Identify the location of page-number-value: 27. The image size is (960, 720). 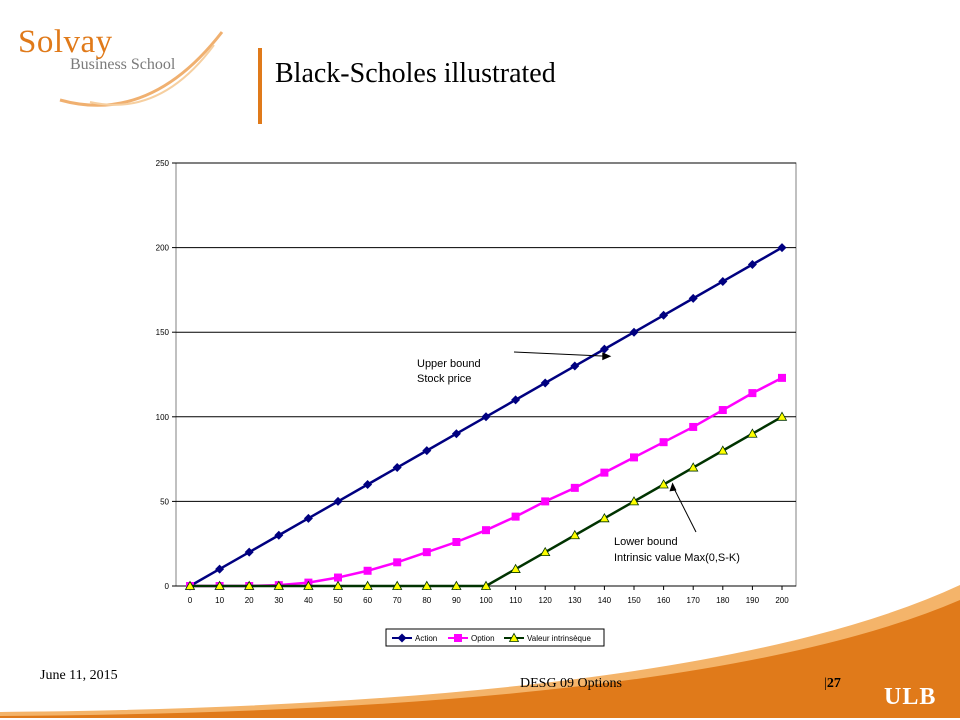
(833, 683).